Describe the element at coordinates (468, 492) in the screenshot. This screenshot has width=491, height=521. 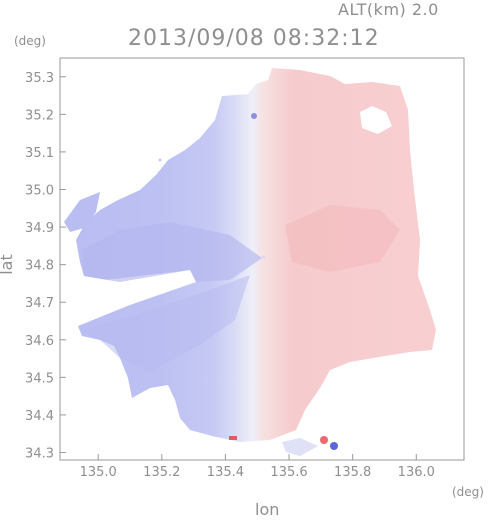
I see `x-unit-label: (deg)` at that location.